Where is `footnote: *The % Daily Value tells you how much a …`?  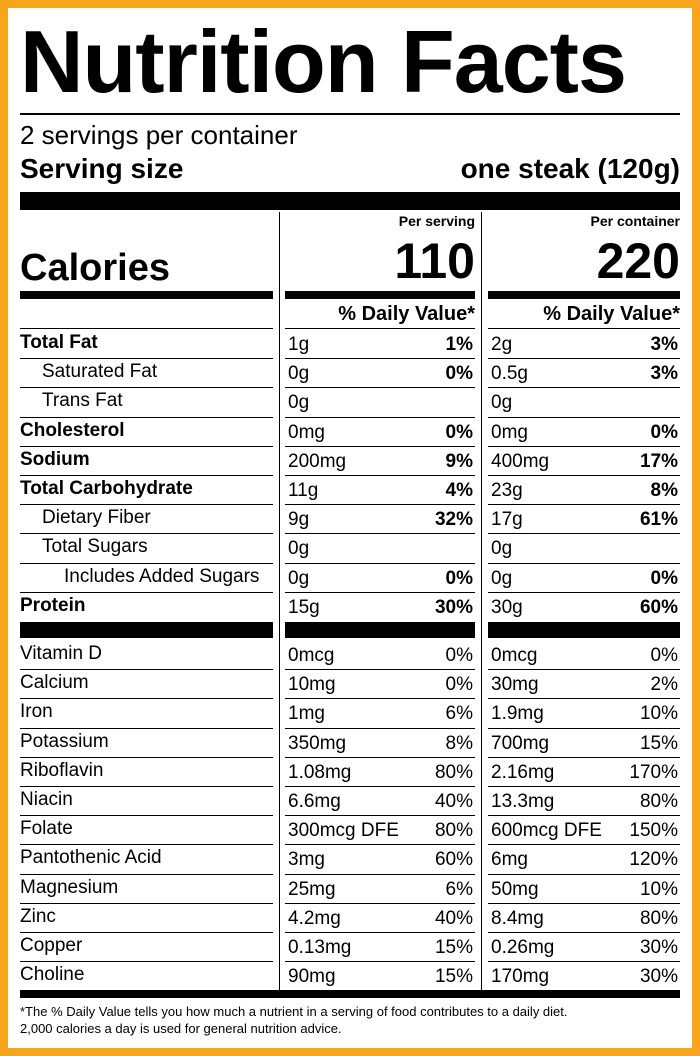 footnote: *The % Daily Value tells you how much a … is located at coordinates (294, 1011).